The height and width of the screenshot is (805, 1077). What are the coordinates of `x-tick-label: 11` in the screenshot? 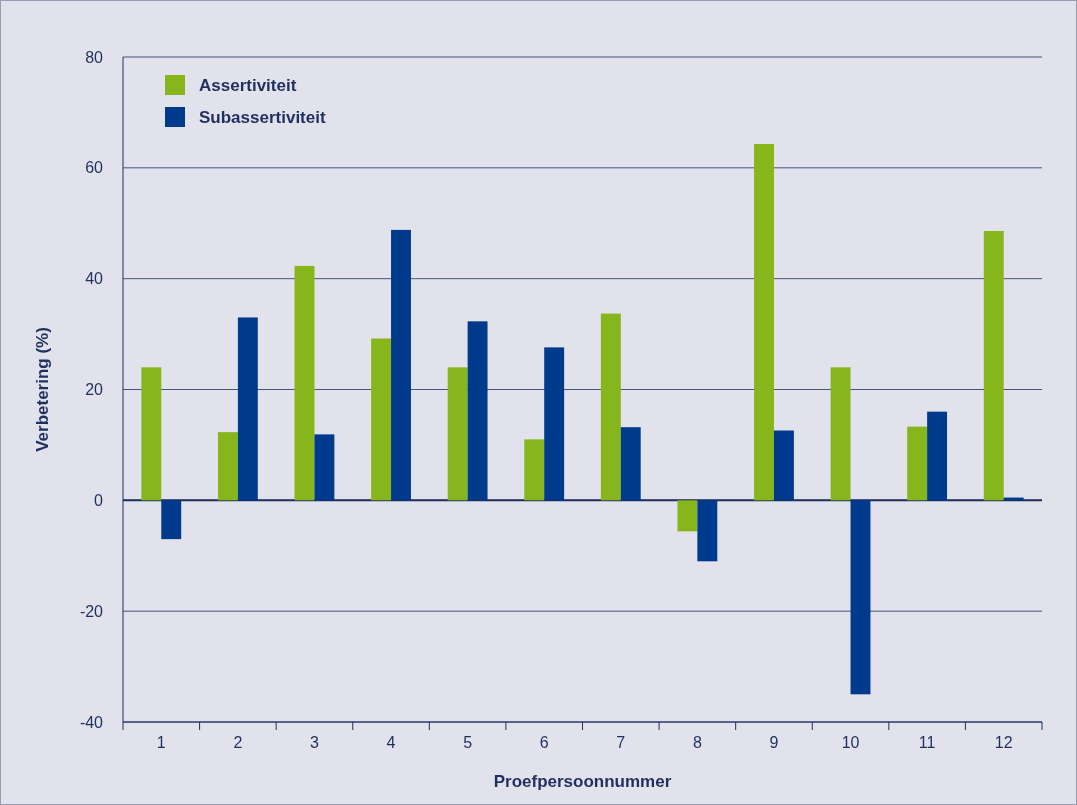 It's located at (927, 742).